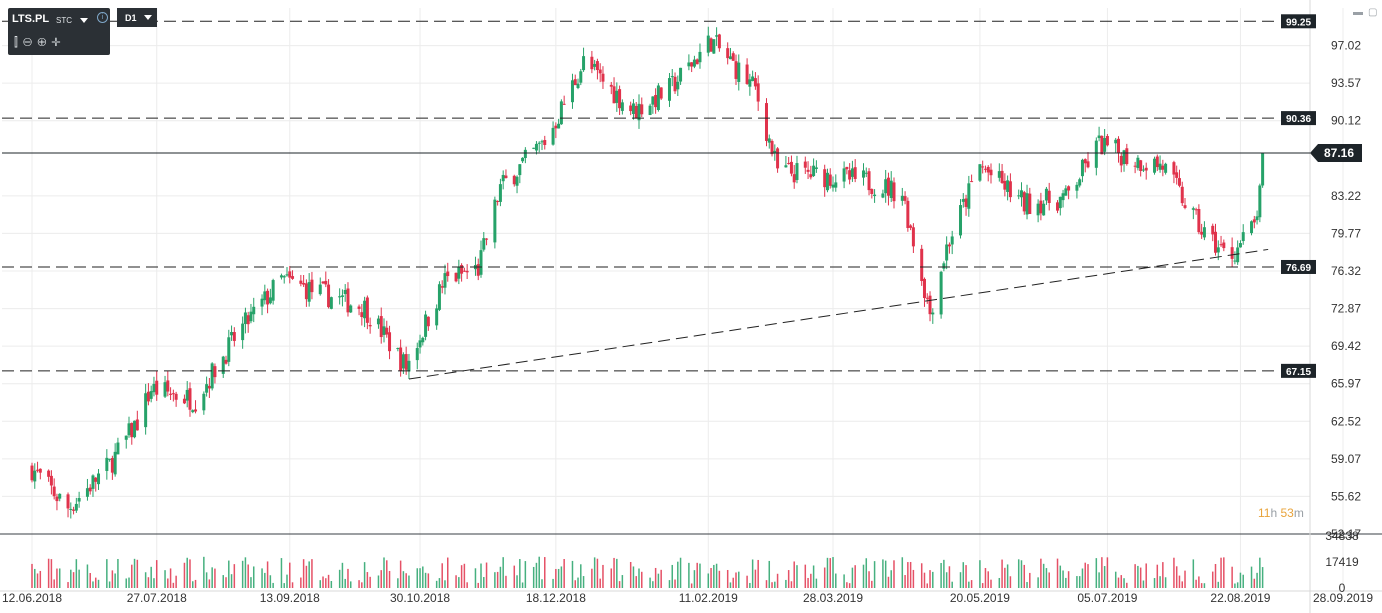 This screenshot has height=613, width=1382. I want to click on symbol-label: LTS.PL, so click(31, 19).